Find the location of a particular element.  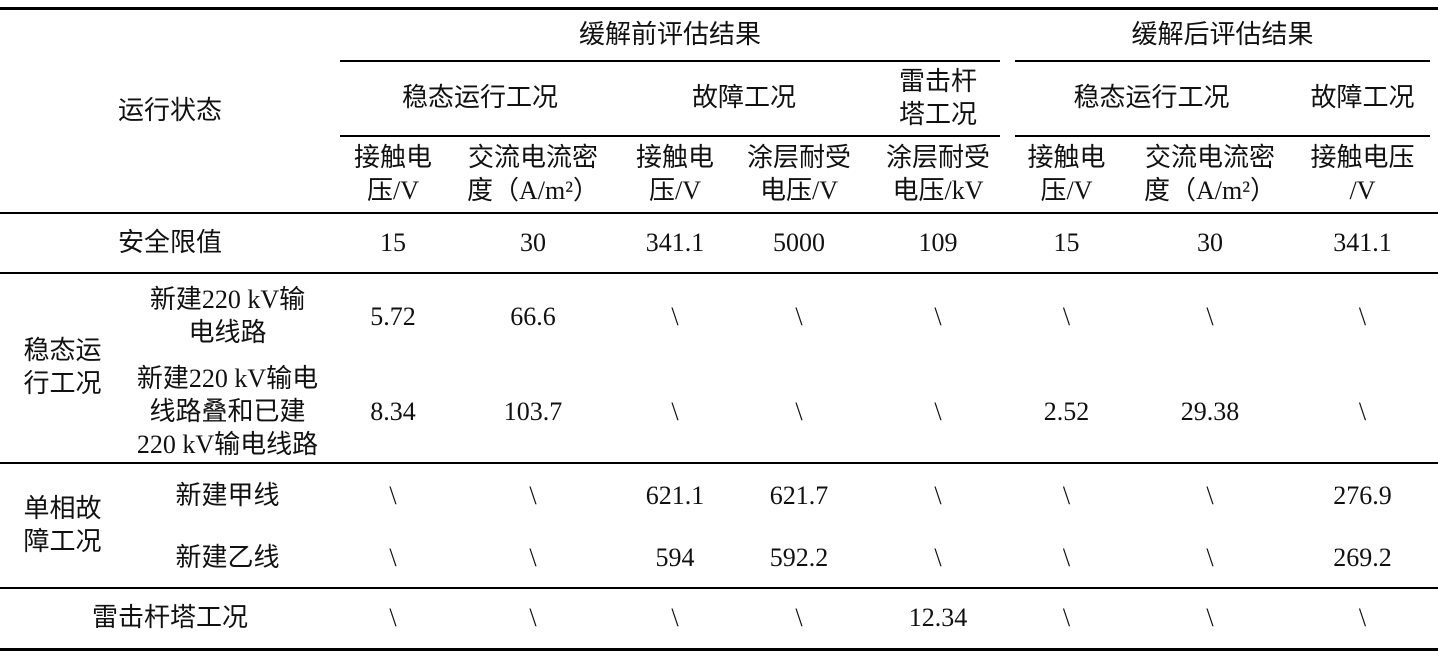

column-header: 接触电压 /V is located at coordinates (1362, 173).